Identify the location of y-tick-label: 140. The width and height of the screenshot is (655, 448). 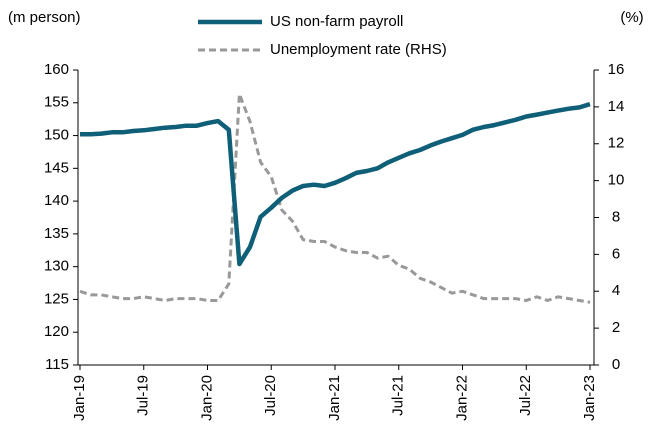
(56, 200).